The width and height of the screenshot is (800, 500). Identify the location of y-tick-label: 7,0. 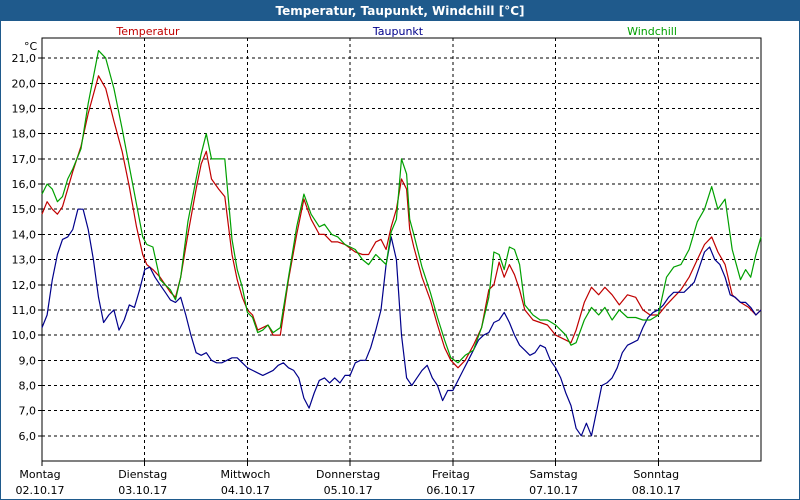
(28, 411).